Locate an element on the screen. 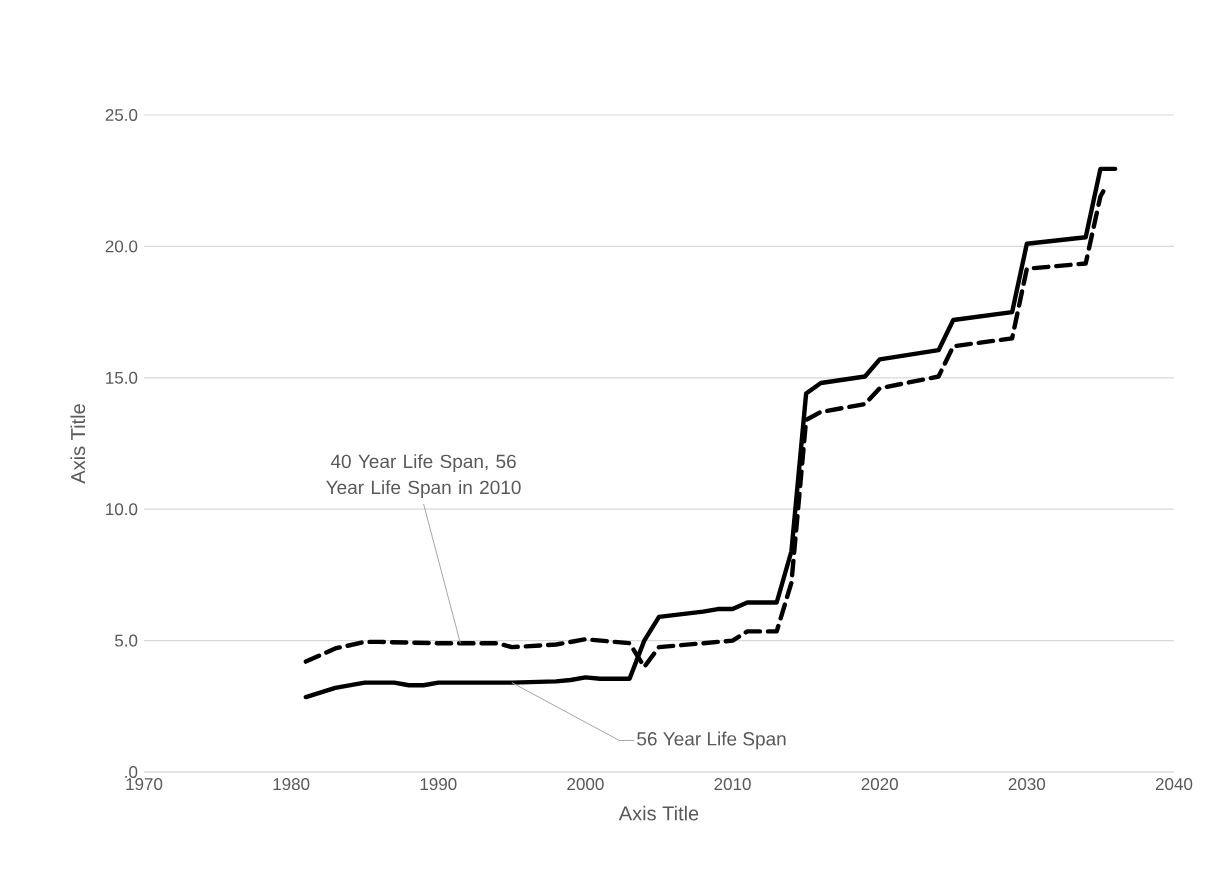  x-tick-label: 2010 is located at coordinates (732, 784).